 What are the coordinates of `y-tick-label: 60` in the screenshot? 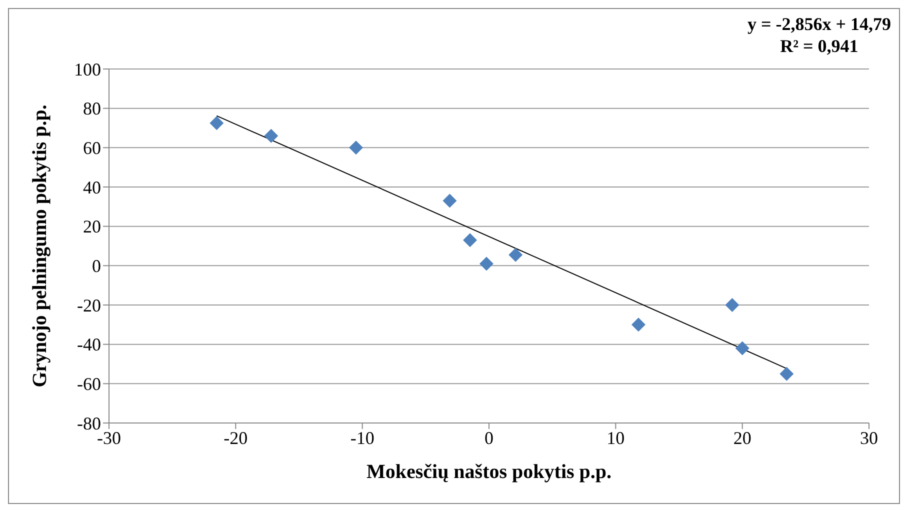 It's located at (92, 148).